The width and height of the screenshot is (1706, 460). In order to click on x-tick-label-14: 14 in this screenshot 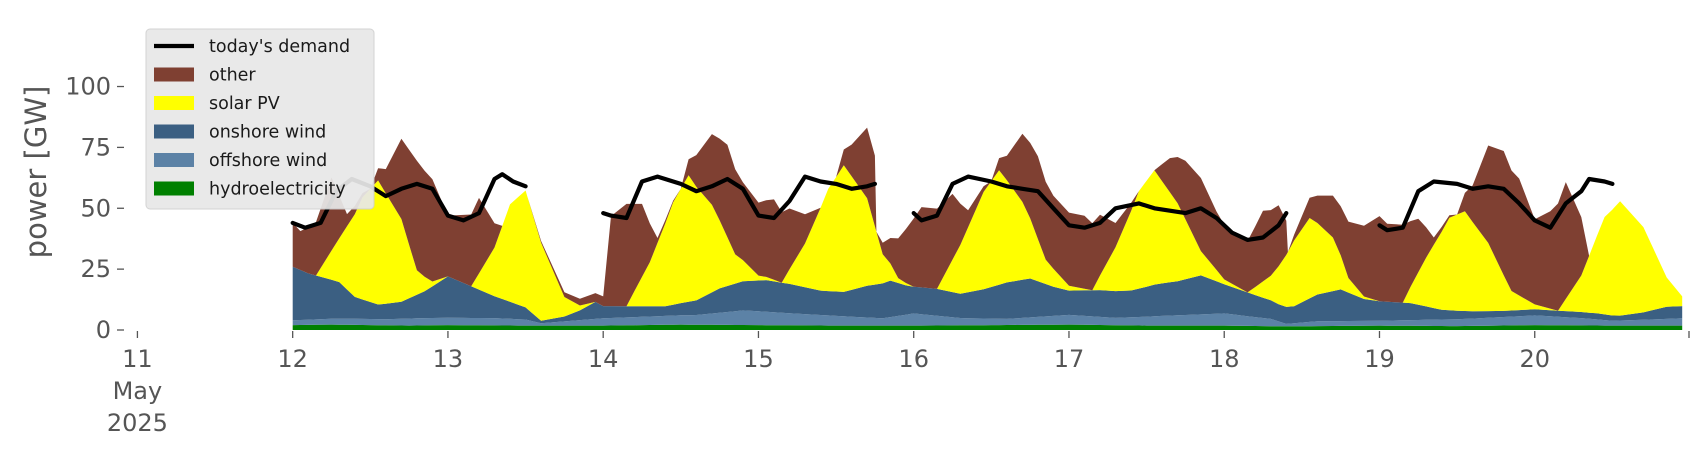, I will do `click(603, 359)`.